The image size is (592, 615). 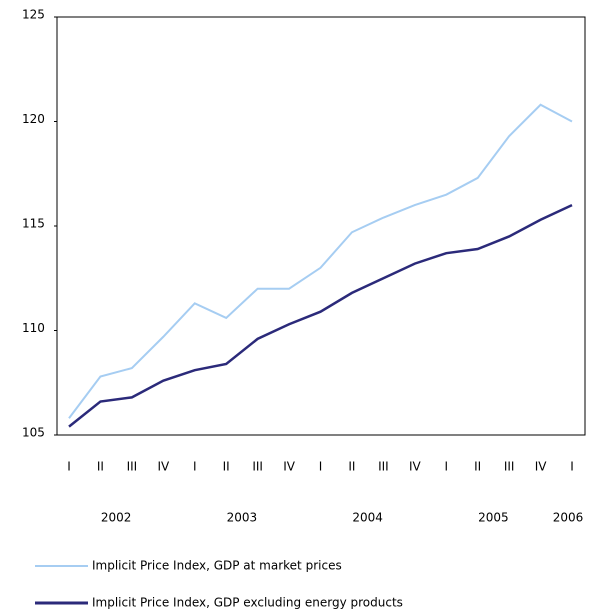 I want to click on y-tick-label: 125, so click(x=33, y=15).